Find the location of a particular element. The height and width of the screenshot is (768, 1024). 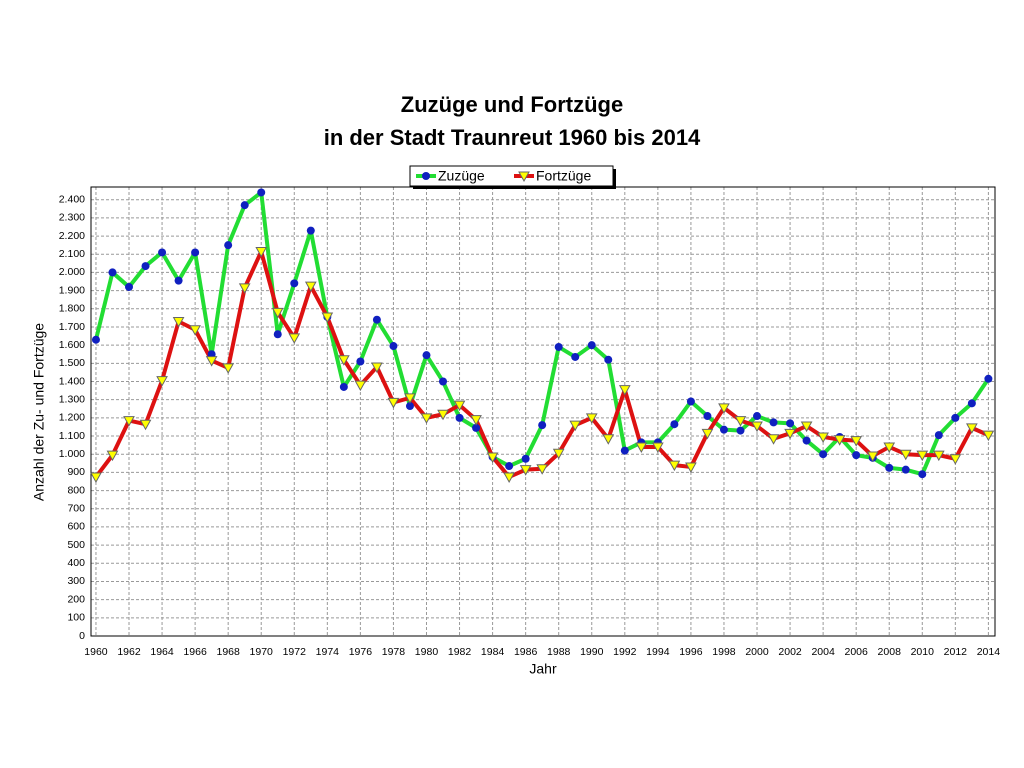

x-tick-label: 2010 is located at coordinates (923, 652).